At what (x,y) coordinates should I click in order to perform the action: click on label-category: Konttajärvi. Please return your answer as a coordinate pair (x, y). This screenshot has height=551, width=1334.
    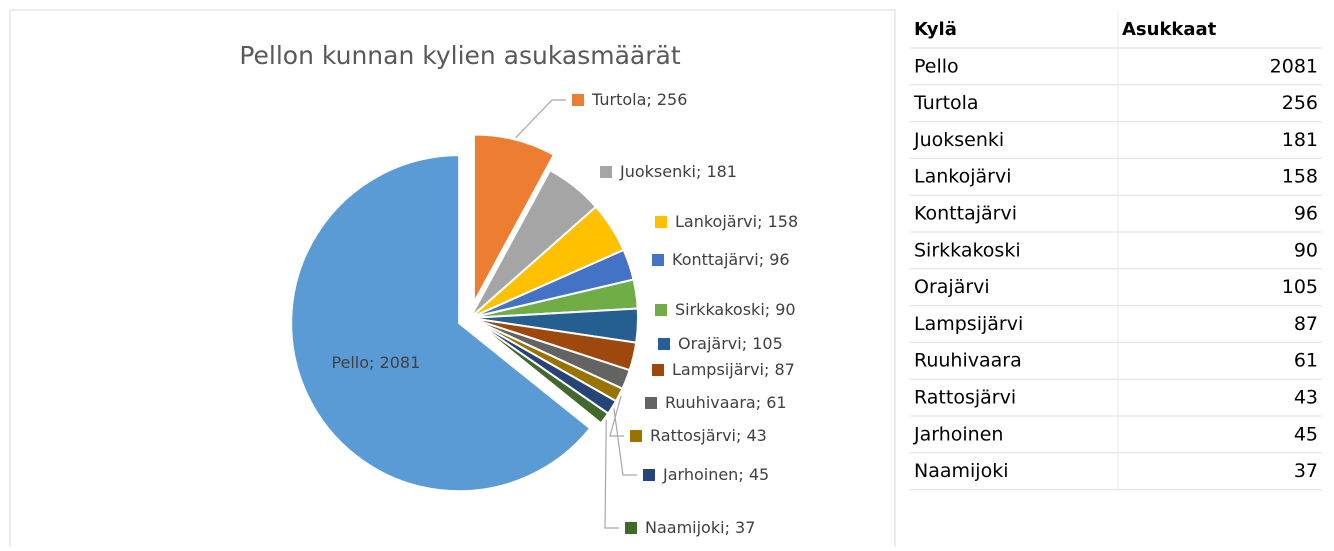
    Looking at the image, I should click on (715, 259).